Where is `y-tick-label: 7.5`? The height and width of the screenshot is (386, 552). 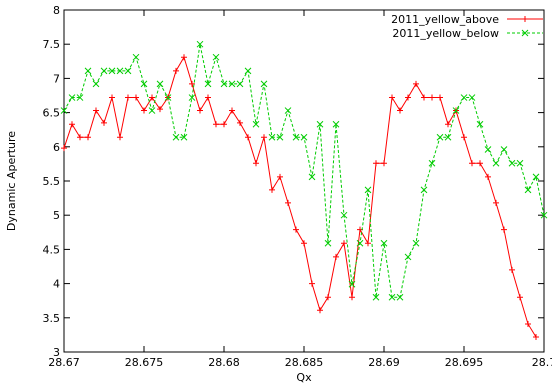
y-tick-label: 7.5 is located at coordinates (52, 44).